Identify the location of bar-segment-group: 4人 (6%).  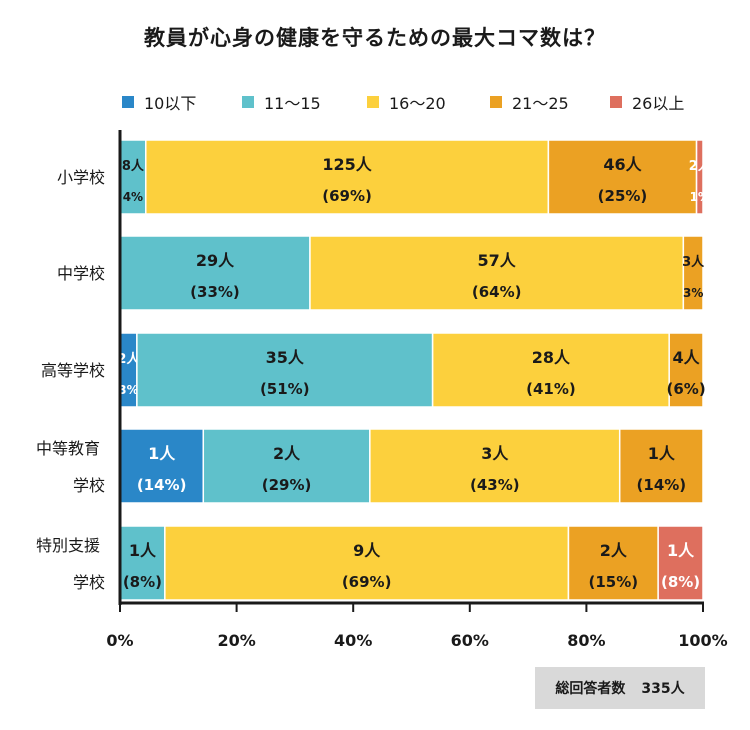
(686, 370).